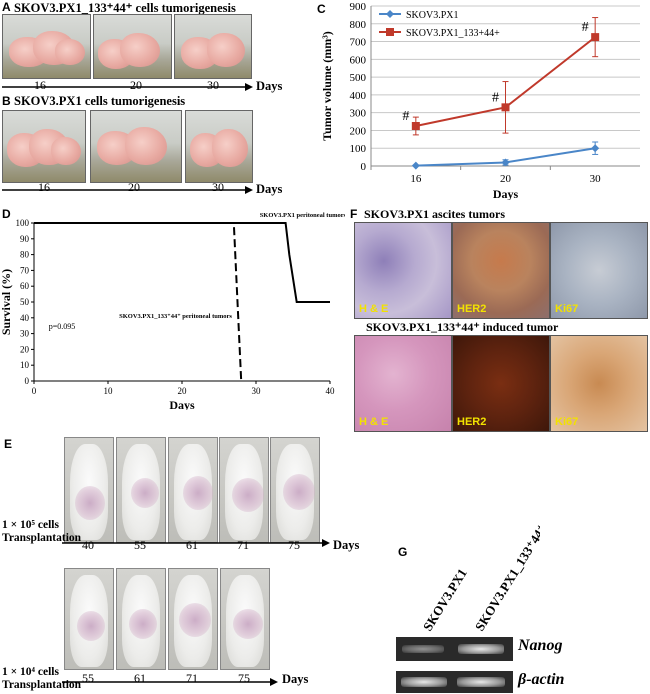 The width and height of the screenshot is (650, 694). Describe the element at coordinates (454, 682) in the screenshot. I see `gel-beta-actin` at that location.